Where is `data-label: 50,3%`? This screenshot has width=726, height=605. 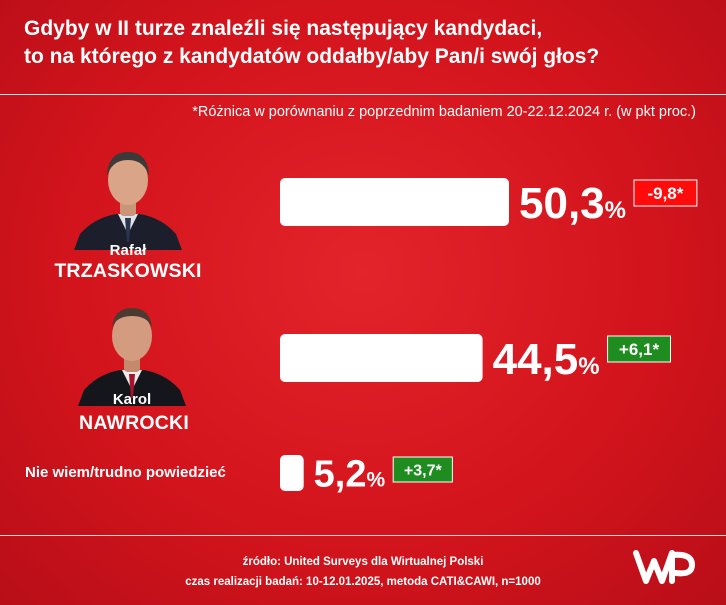
data-label: 50,3% is located at coordinates (572, 203).